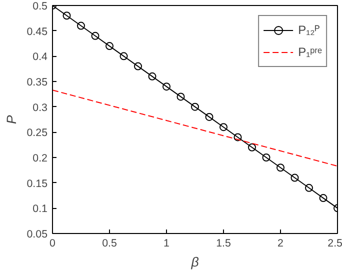 Image resolution: width=342 pixels, height=272 pixels. Describe the element at coordinates (40, 108) in the screenshot. I see `y-tick-label: 0.3` at that location.